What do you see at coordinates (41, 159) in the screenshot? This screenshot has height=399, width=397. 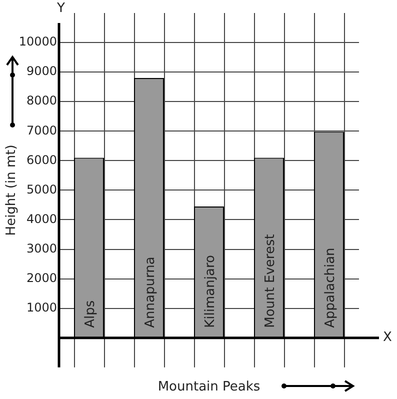 I see `y-tick-label: 6000` at bounding box center [41, 159].